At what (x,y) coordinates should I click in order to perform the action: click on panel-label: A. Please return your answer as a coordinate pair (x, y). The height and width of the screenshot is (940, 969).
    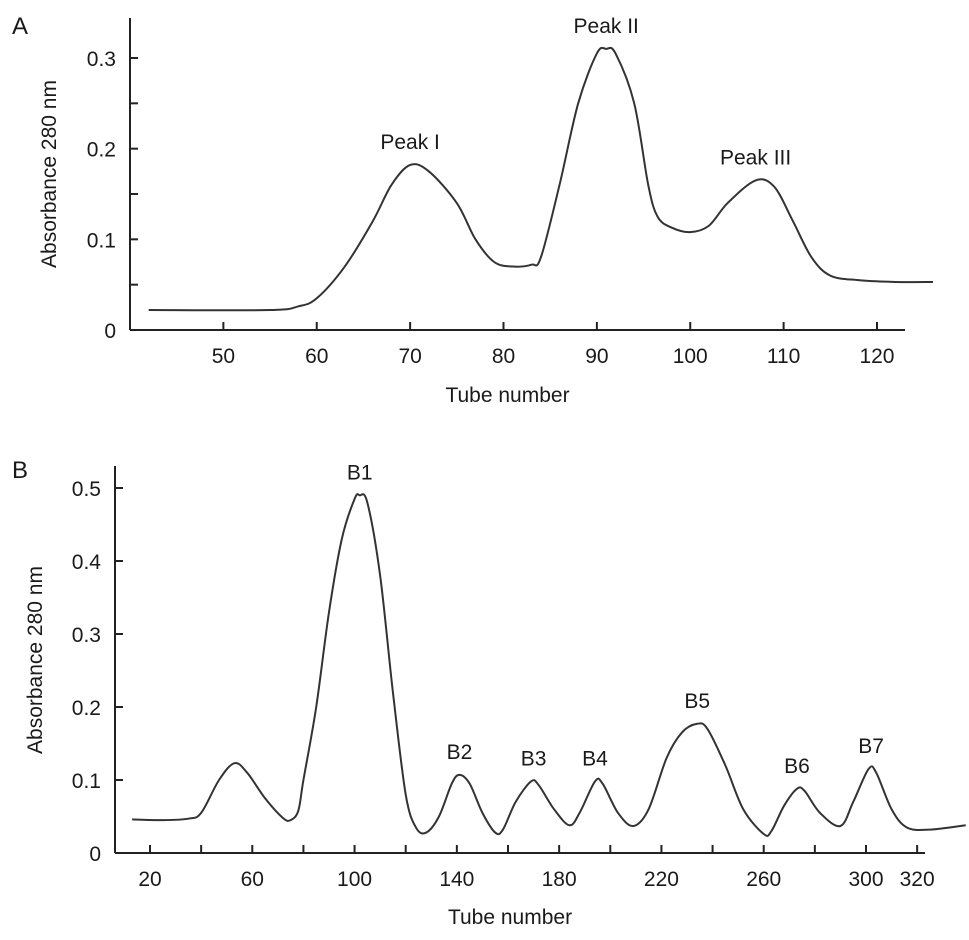
    Looking at the image, I should click on (20, 26).